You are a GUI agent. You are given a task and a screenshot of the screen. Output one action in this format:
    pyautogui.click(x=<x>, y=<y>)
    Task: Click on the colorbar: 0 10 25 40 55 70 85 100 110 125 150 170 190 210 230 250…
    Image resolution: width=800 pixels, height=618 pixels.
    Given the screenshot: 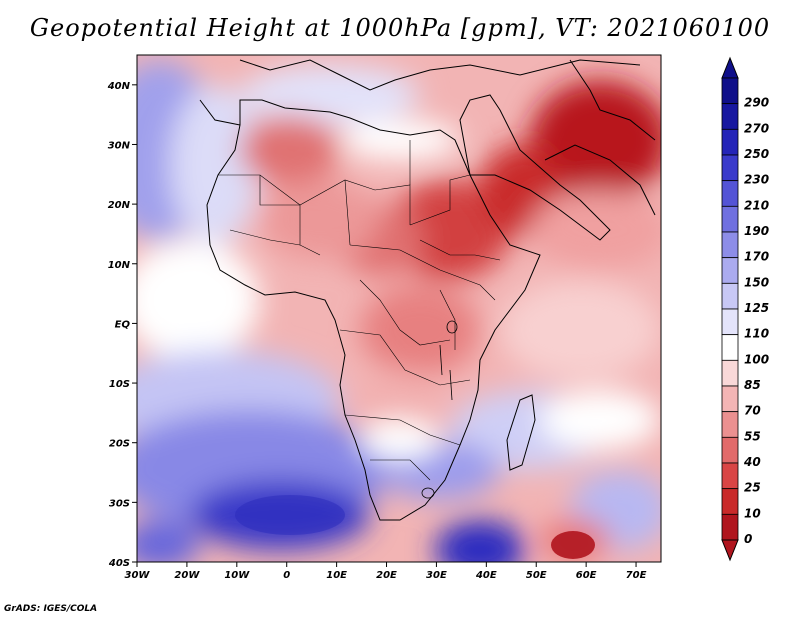 What is the action you would take?
    pyautogui.click(x=745, y=309)
    